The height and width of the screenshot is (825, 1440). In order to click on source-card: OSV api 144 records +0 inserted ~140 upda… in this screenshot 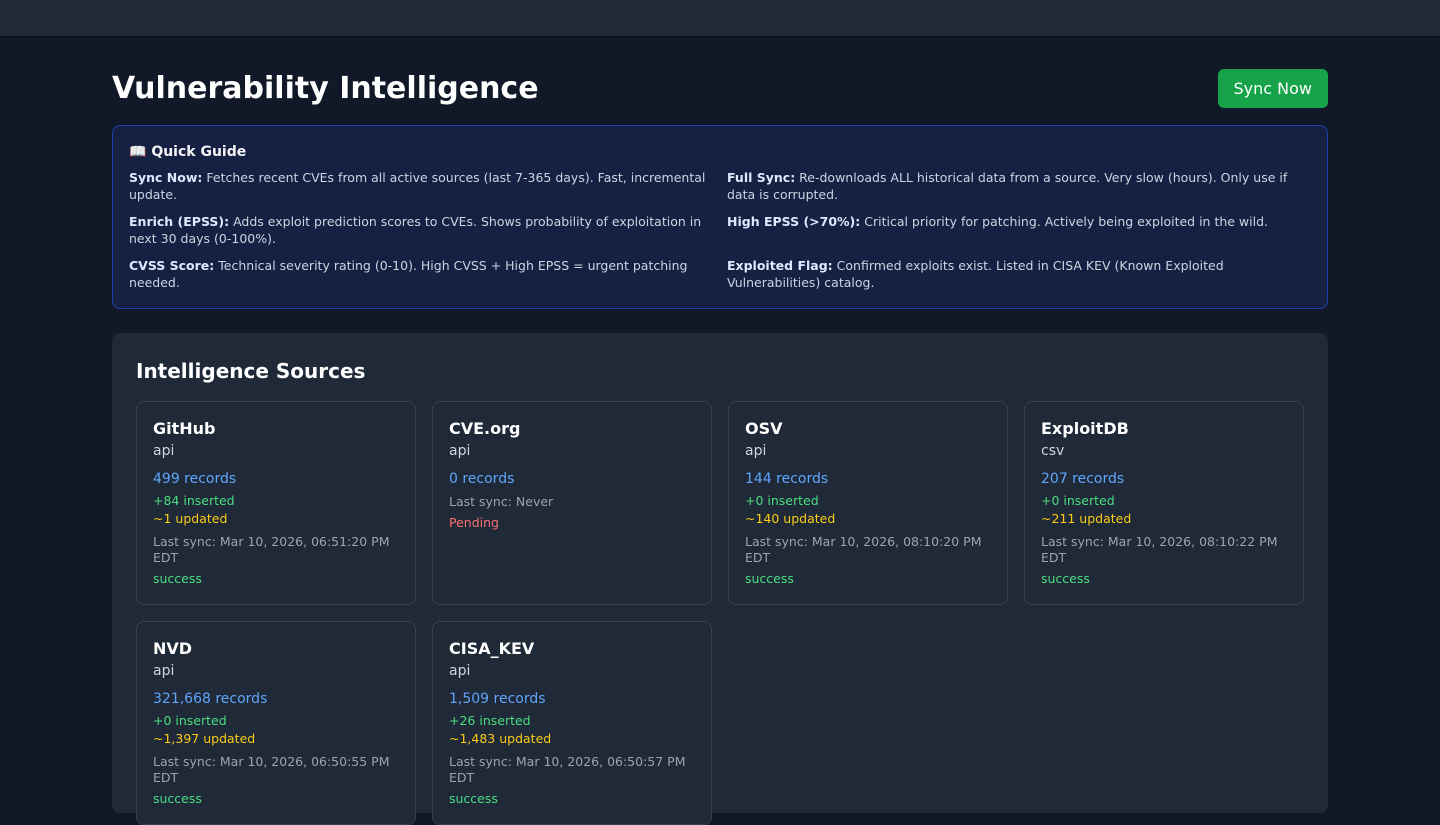, I will do `click(868, 503)`.